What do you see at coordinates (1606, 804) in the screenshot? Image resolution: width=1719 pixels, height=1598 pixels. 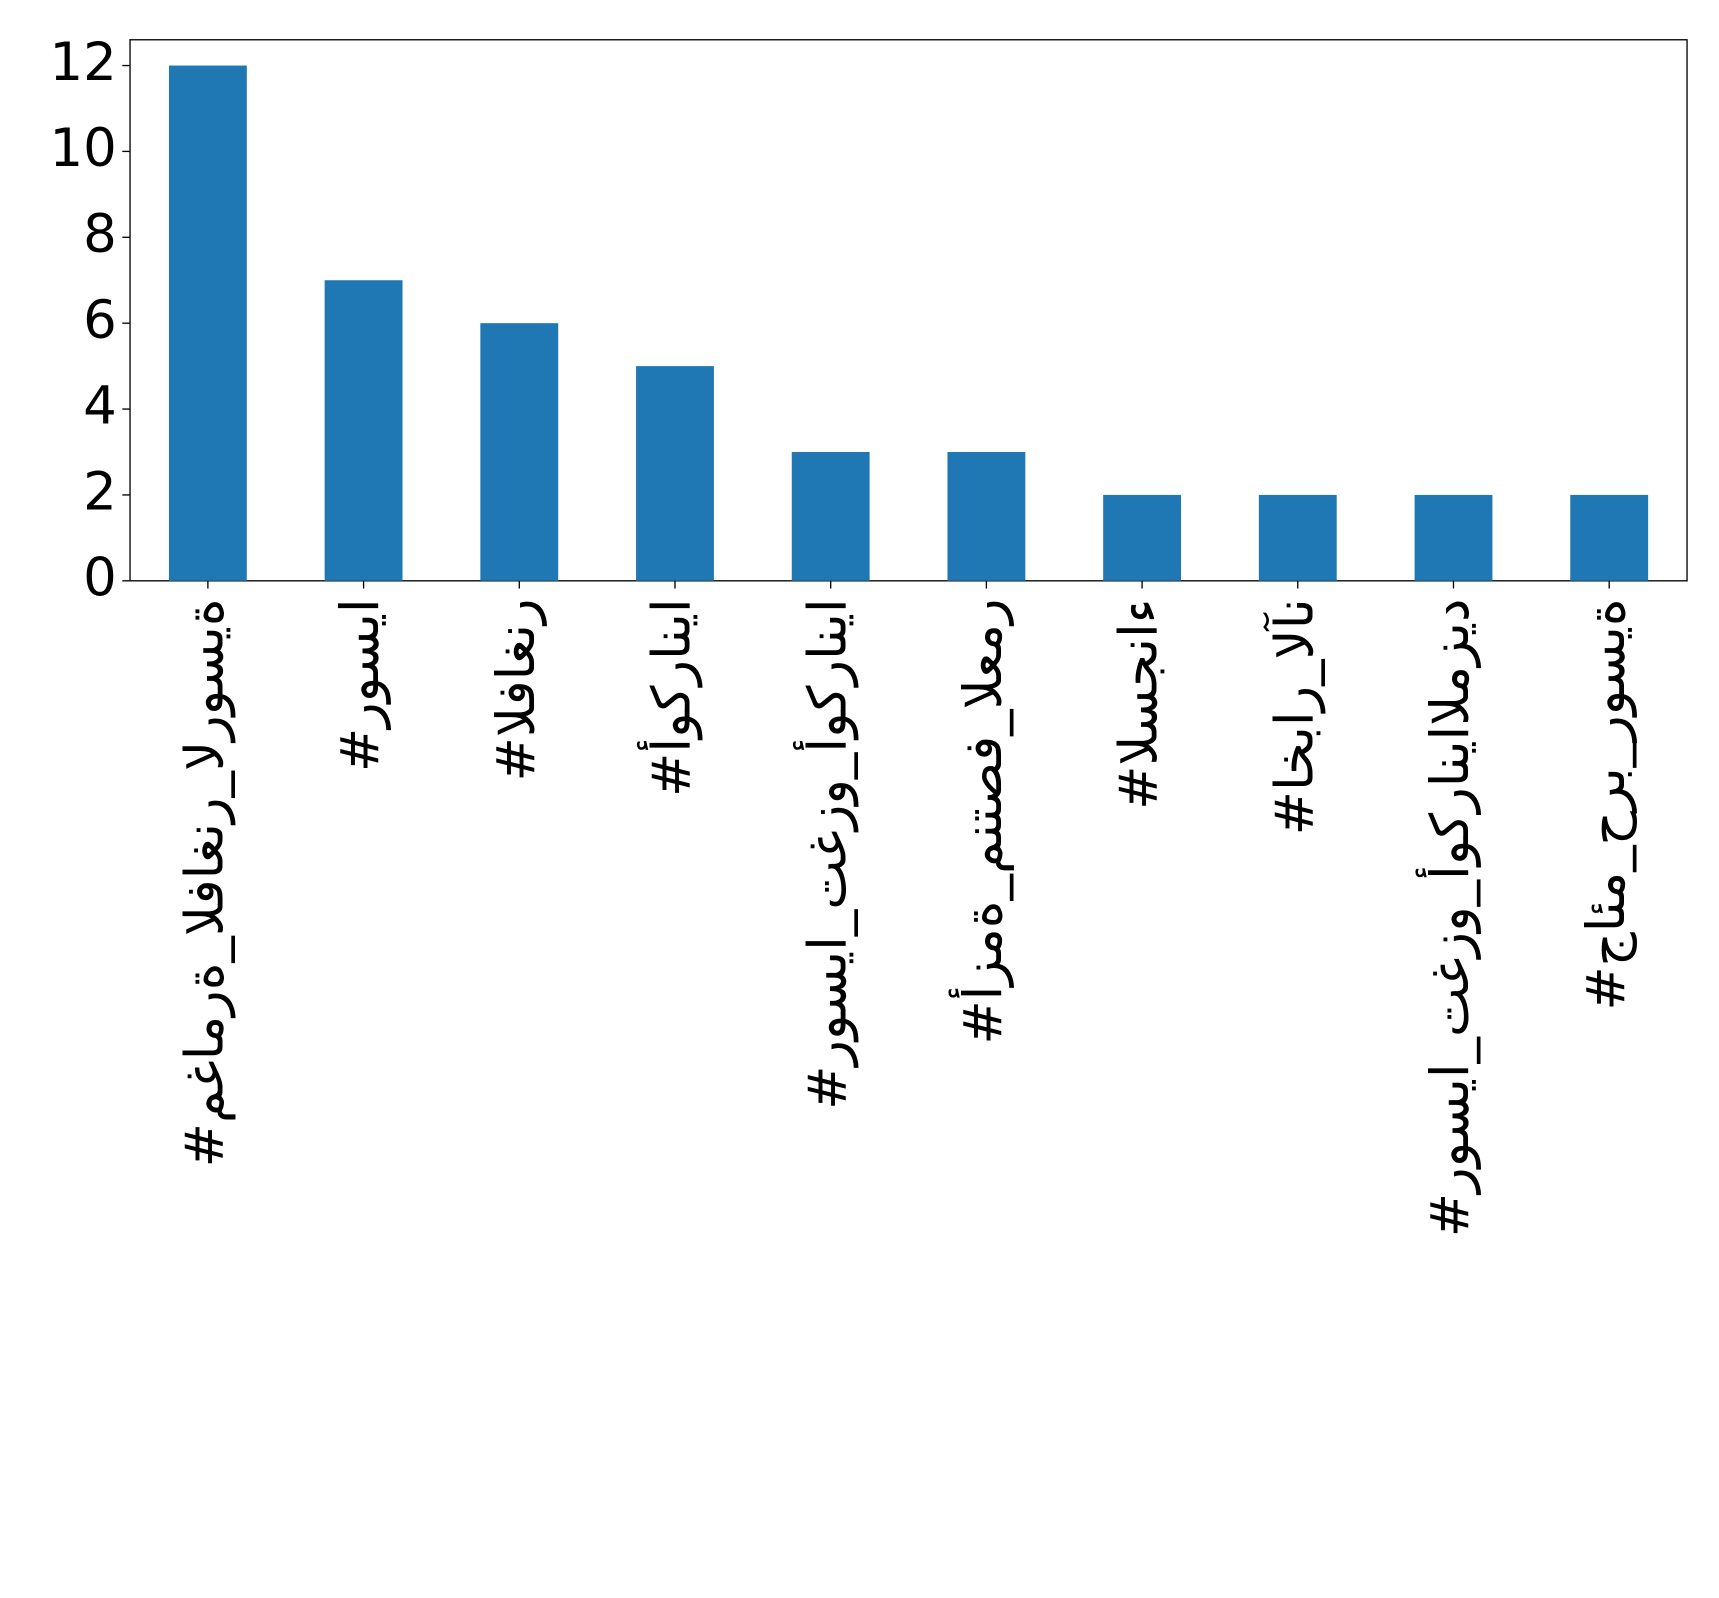 I see `x-tick-label: #جائم_حرب_روسية` at bounding box center [1606, 804].